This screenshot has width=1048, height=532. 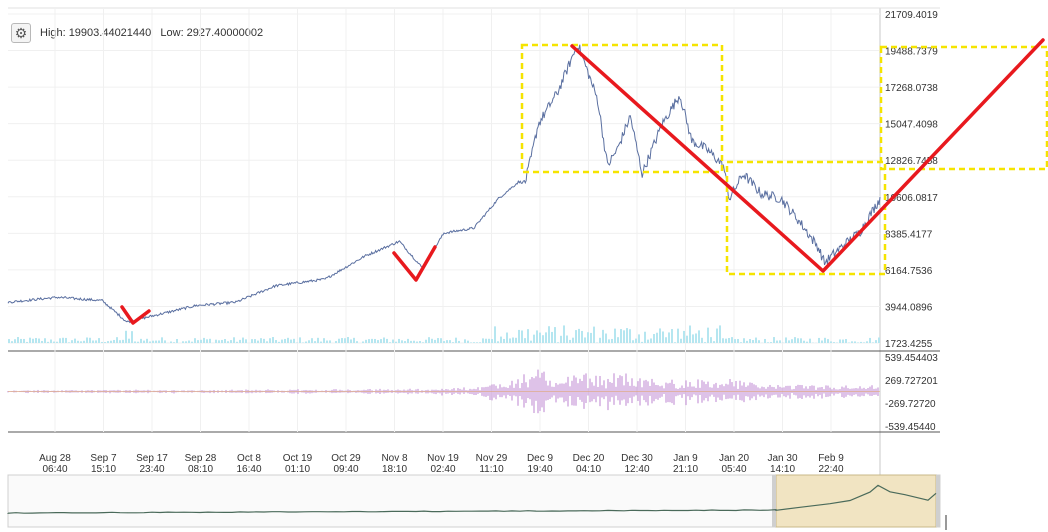 What do you see at coordinates (685, 469) in the screenshot?
I see `x-tick-label: 21:10` at bounding box center [685, 469].